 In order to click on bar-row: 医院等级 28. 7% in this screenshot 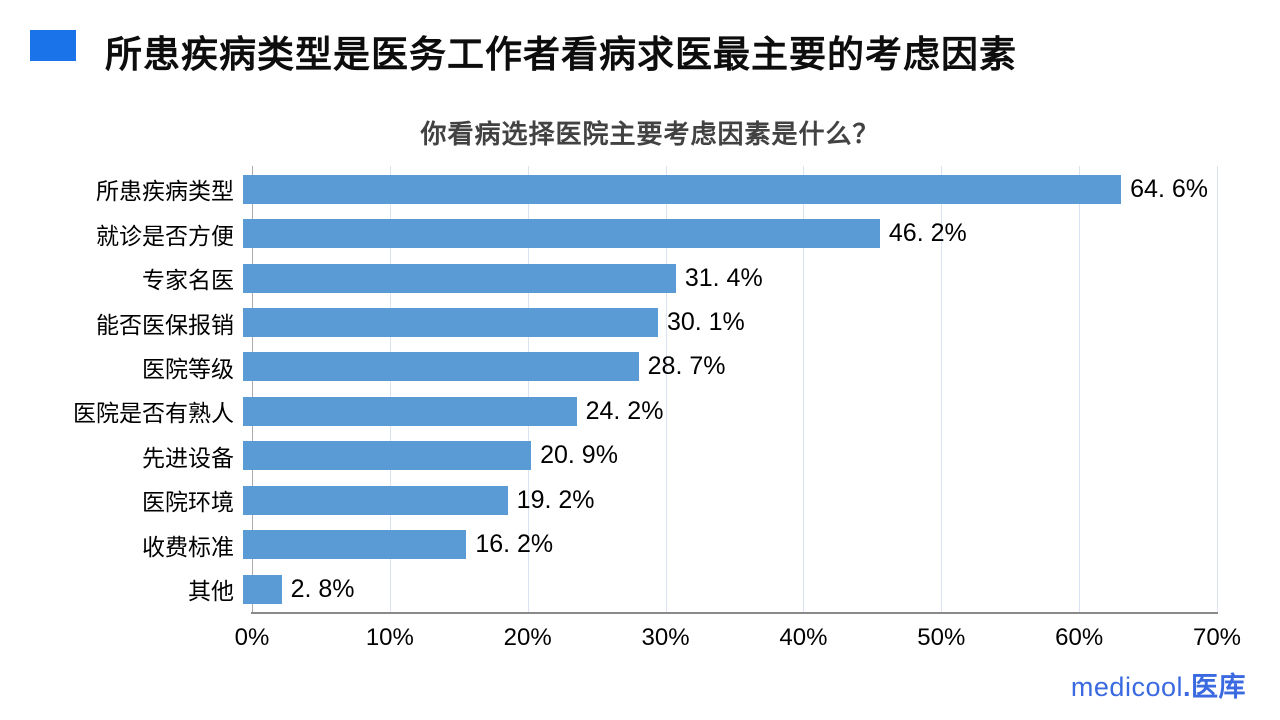, I will do `click(640, 367)`.